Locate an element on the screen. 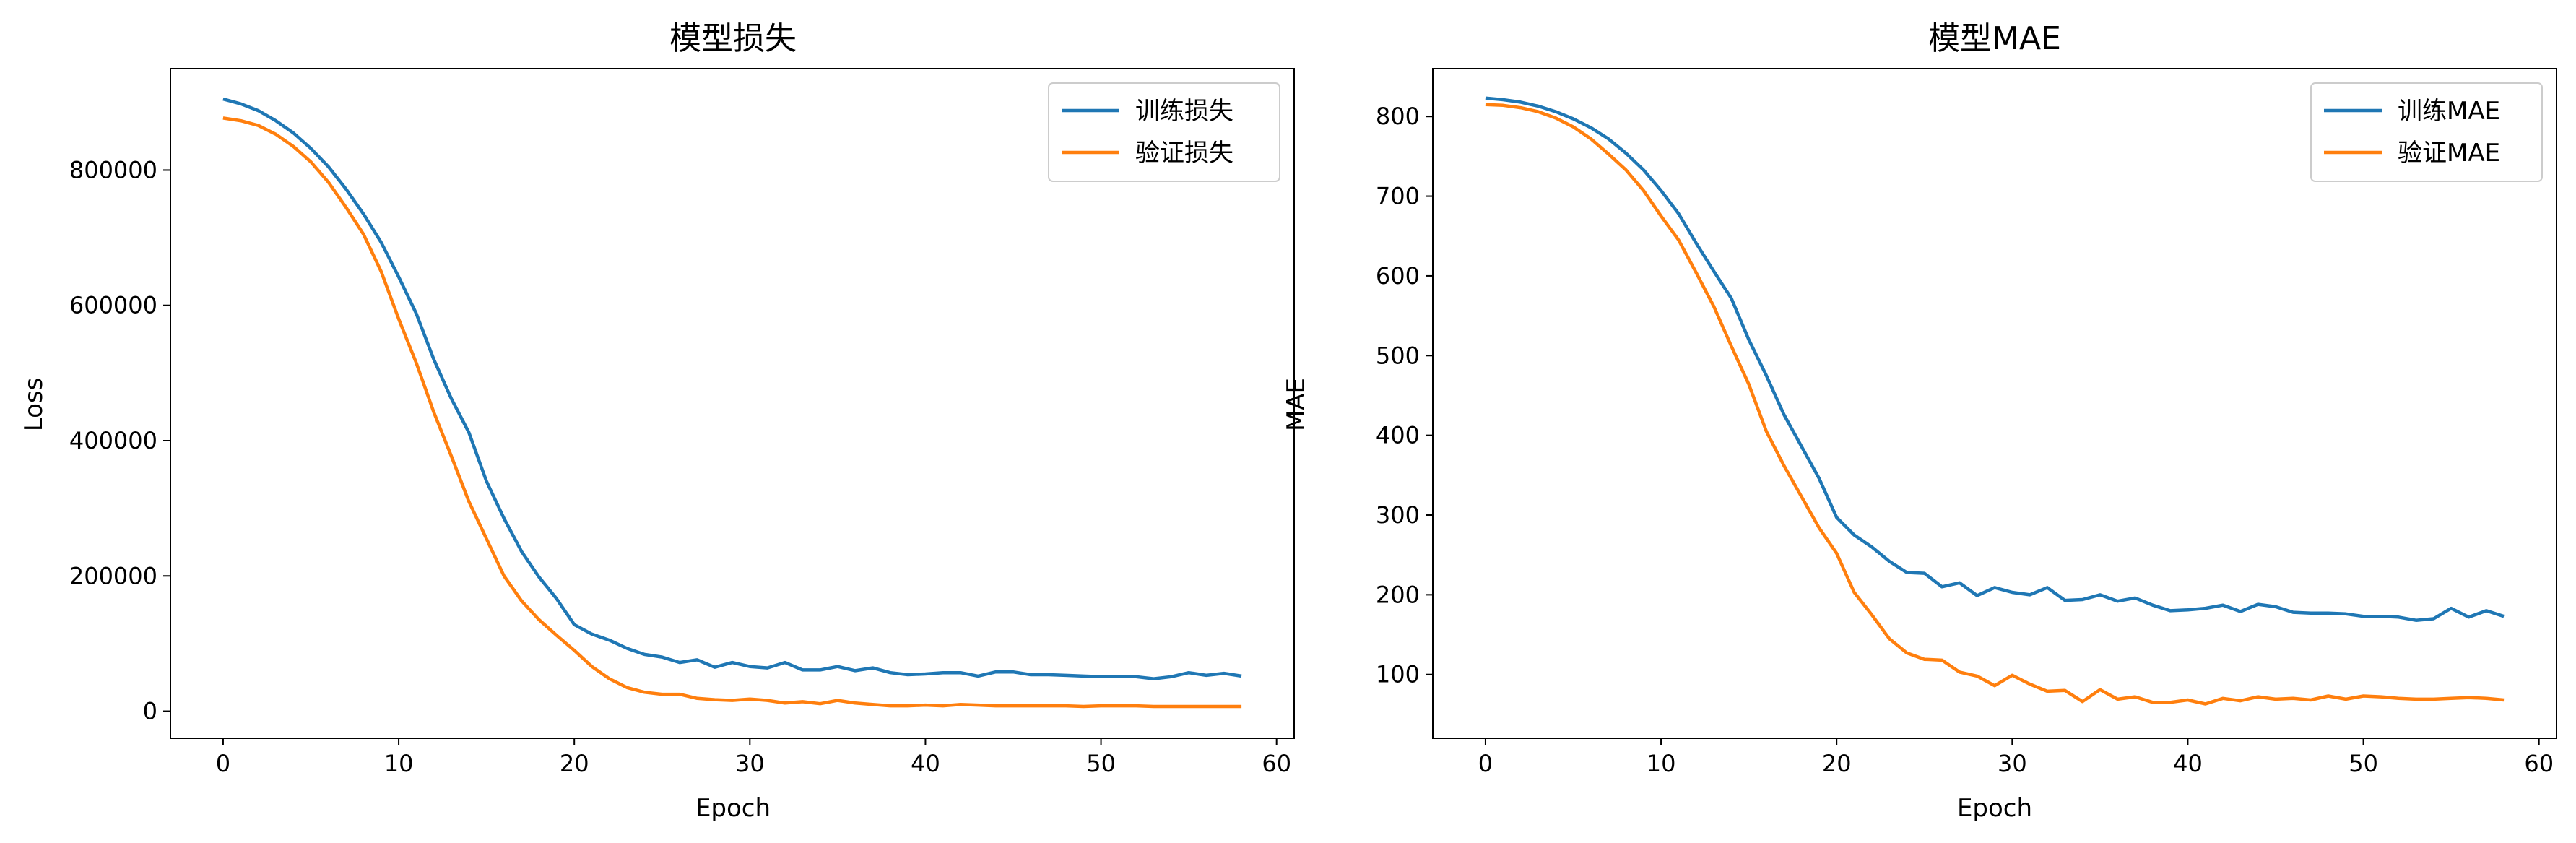 This screenshot has width=2576, height=843. loss-x-tick-label: 50 is located at coordinates (1101, 763).